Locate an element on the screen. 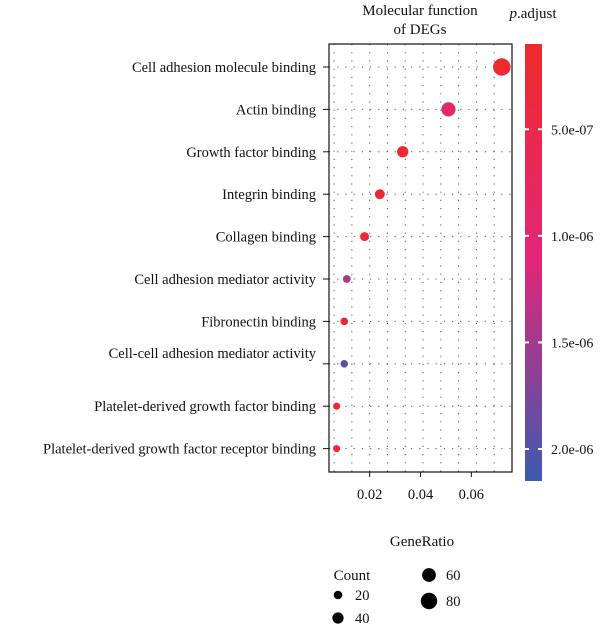  y-tick-label: Cell-cell adhesion mediator activity is located at coordinates (213, 354).